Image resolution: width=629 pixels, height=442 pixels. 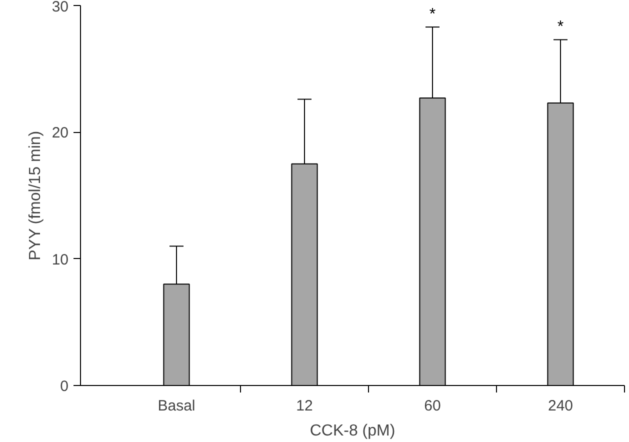 What do you see at coordinates (432, 406) in the screenshot?
I see `x-tick-label: 60` at bounding box center [432, 406].